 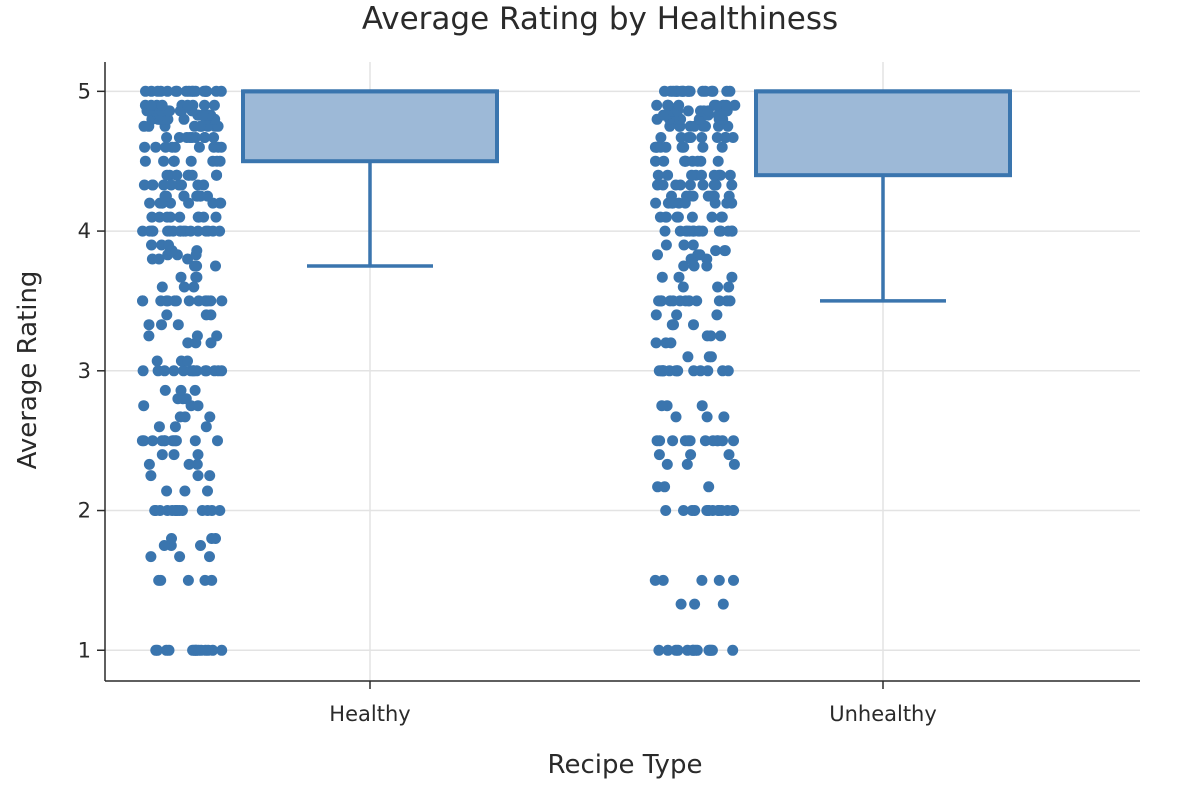 What do you see at coordinates (600, 19) in the screenshot?
I see `chart-title: Average Rating by Healthiness` at bounding box center [600, 19].